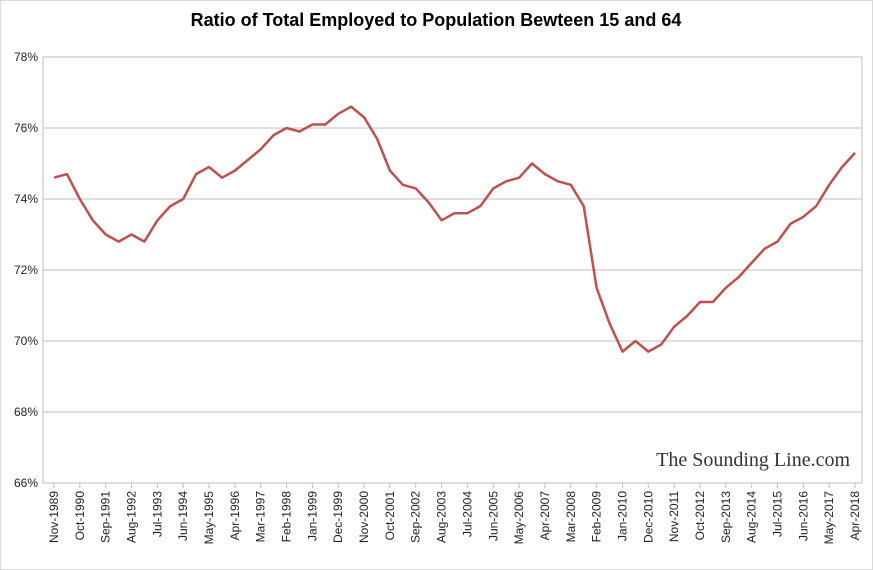 This screenshot has height=570, width=873. What do you see at coordinates (622, 516) in the screenshot?
I see `x-tick-label: Jan-2010` at bounding box center [622, 516].